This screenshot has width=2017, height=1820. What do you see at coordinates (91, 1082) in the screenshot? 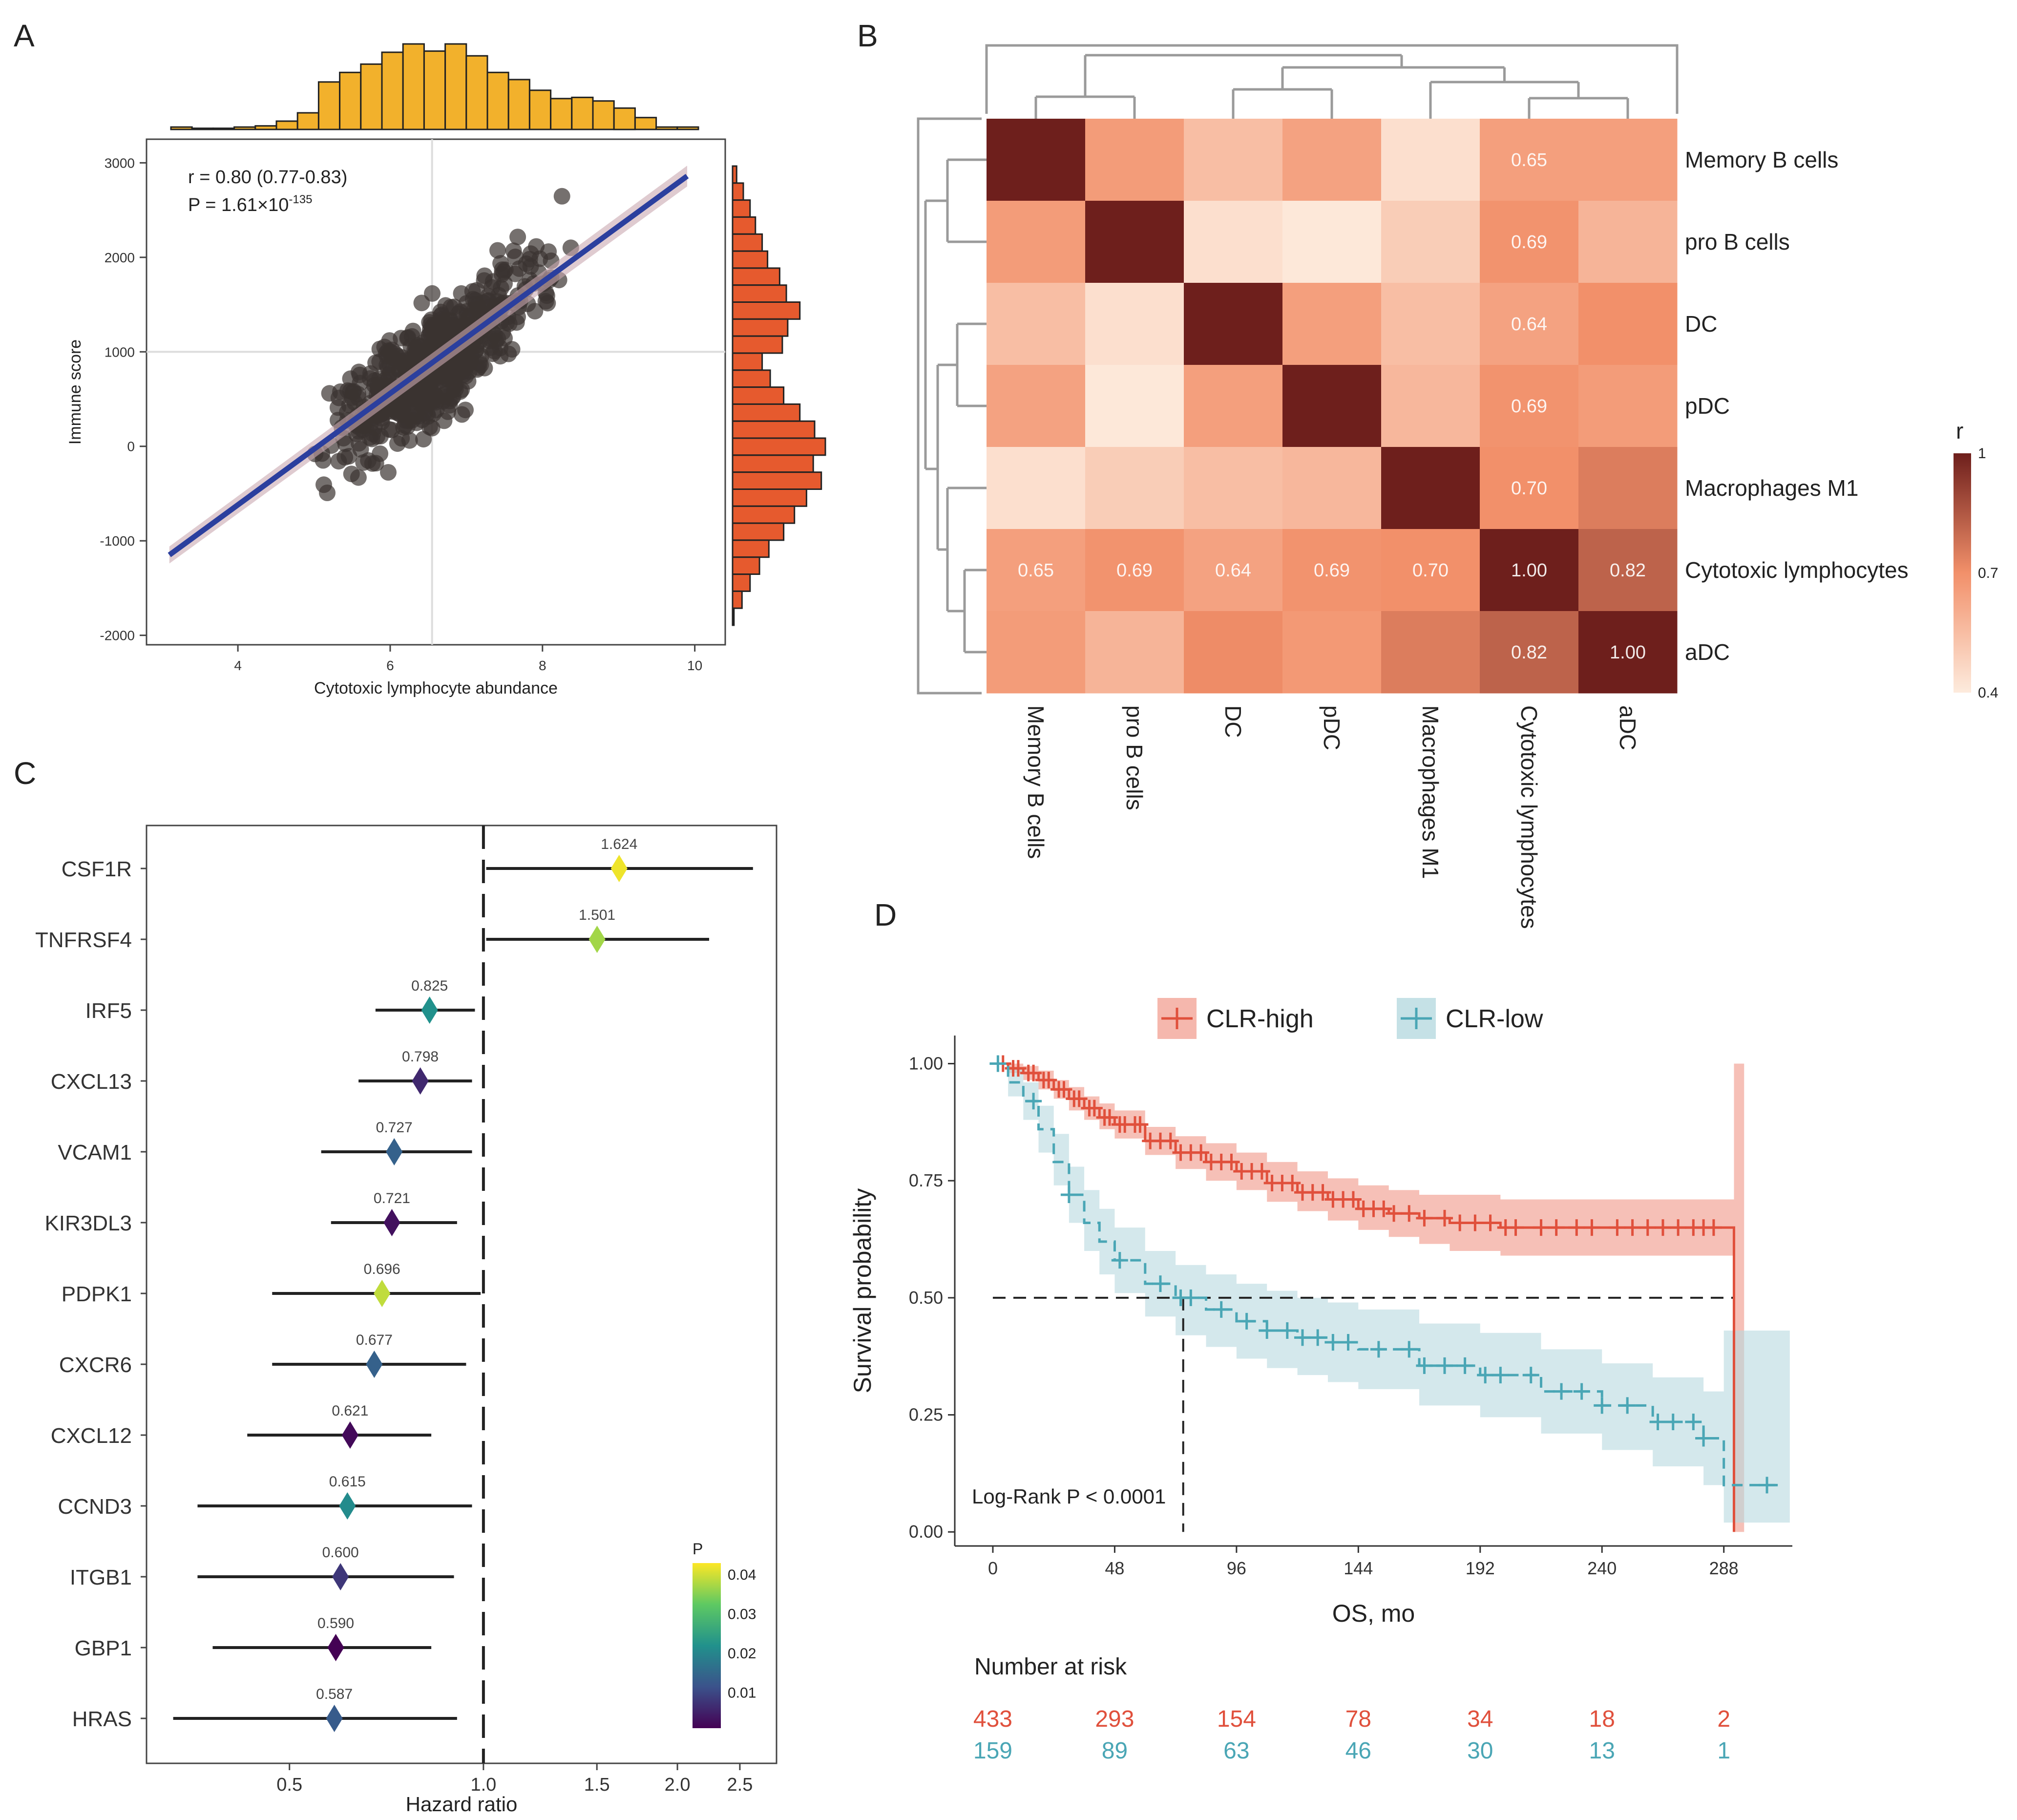
I see `gene-label: CXCL13` at bounding box center [91, 1082].